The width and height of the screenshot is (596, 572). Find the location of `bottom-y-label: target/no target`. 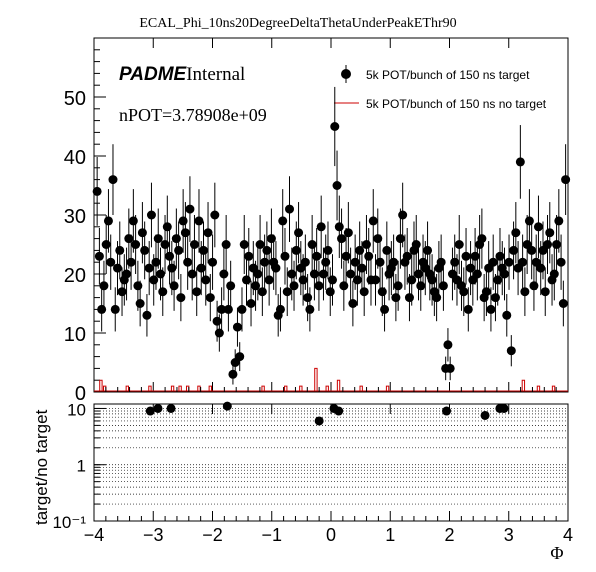

bottom-y-label: target/no target is located at coordinates (41, 467).